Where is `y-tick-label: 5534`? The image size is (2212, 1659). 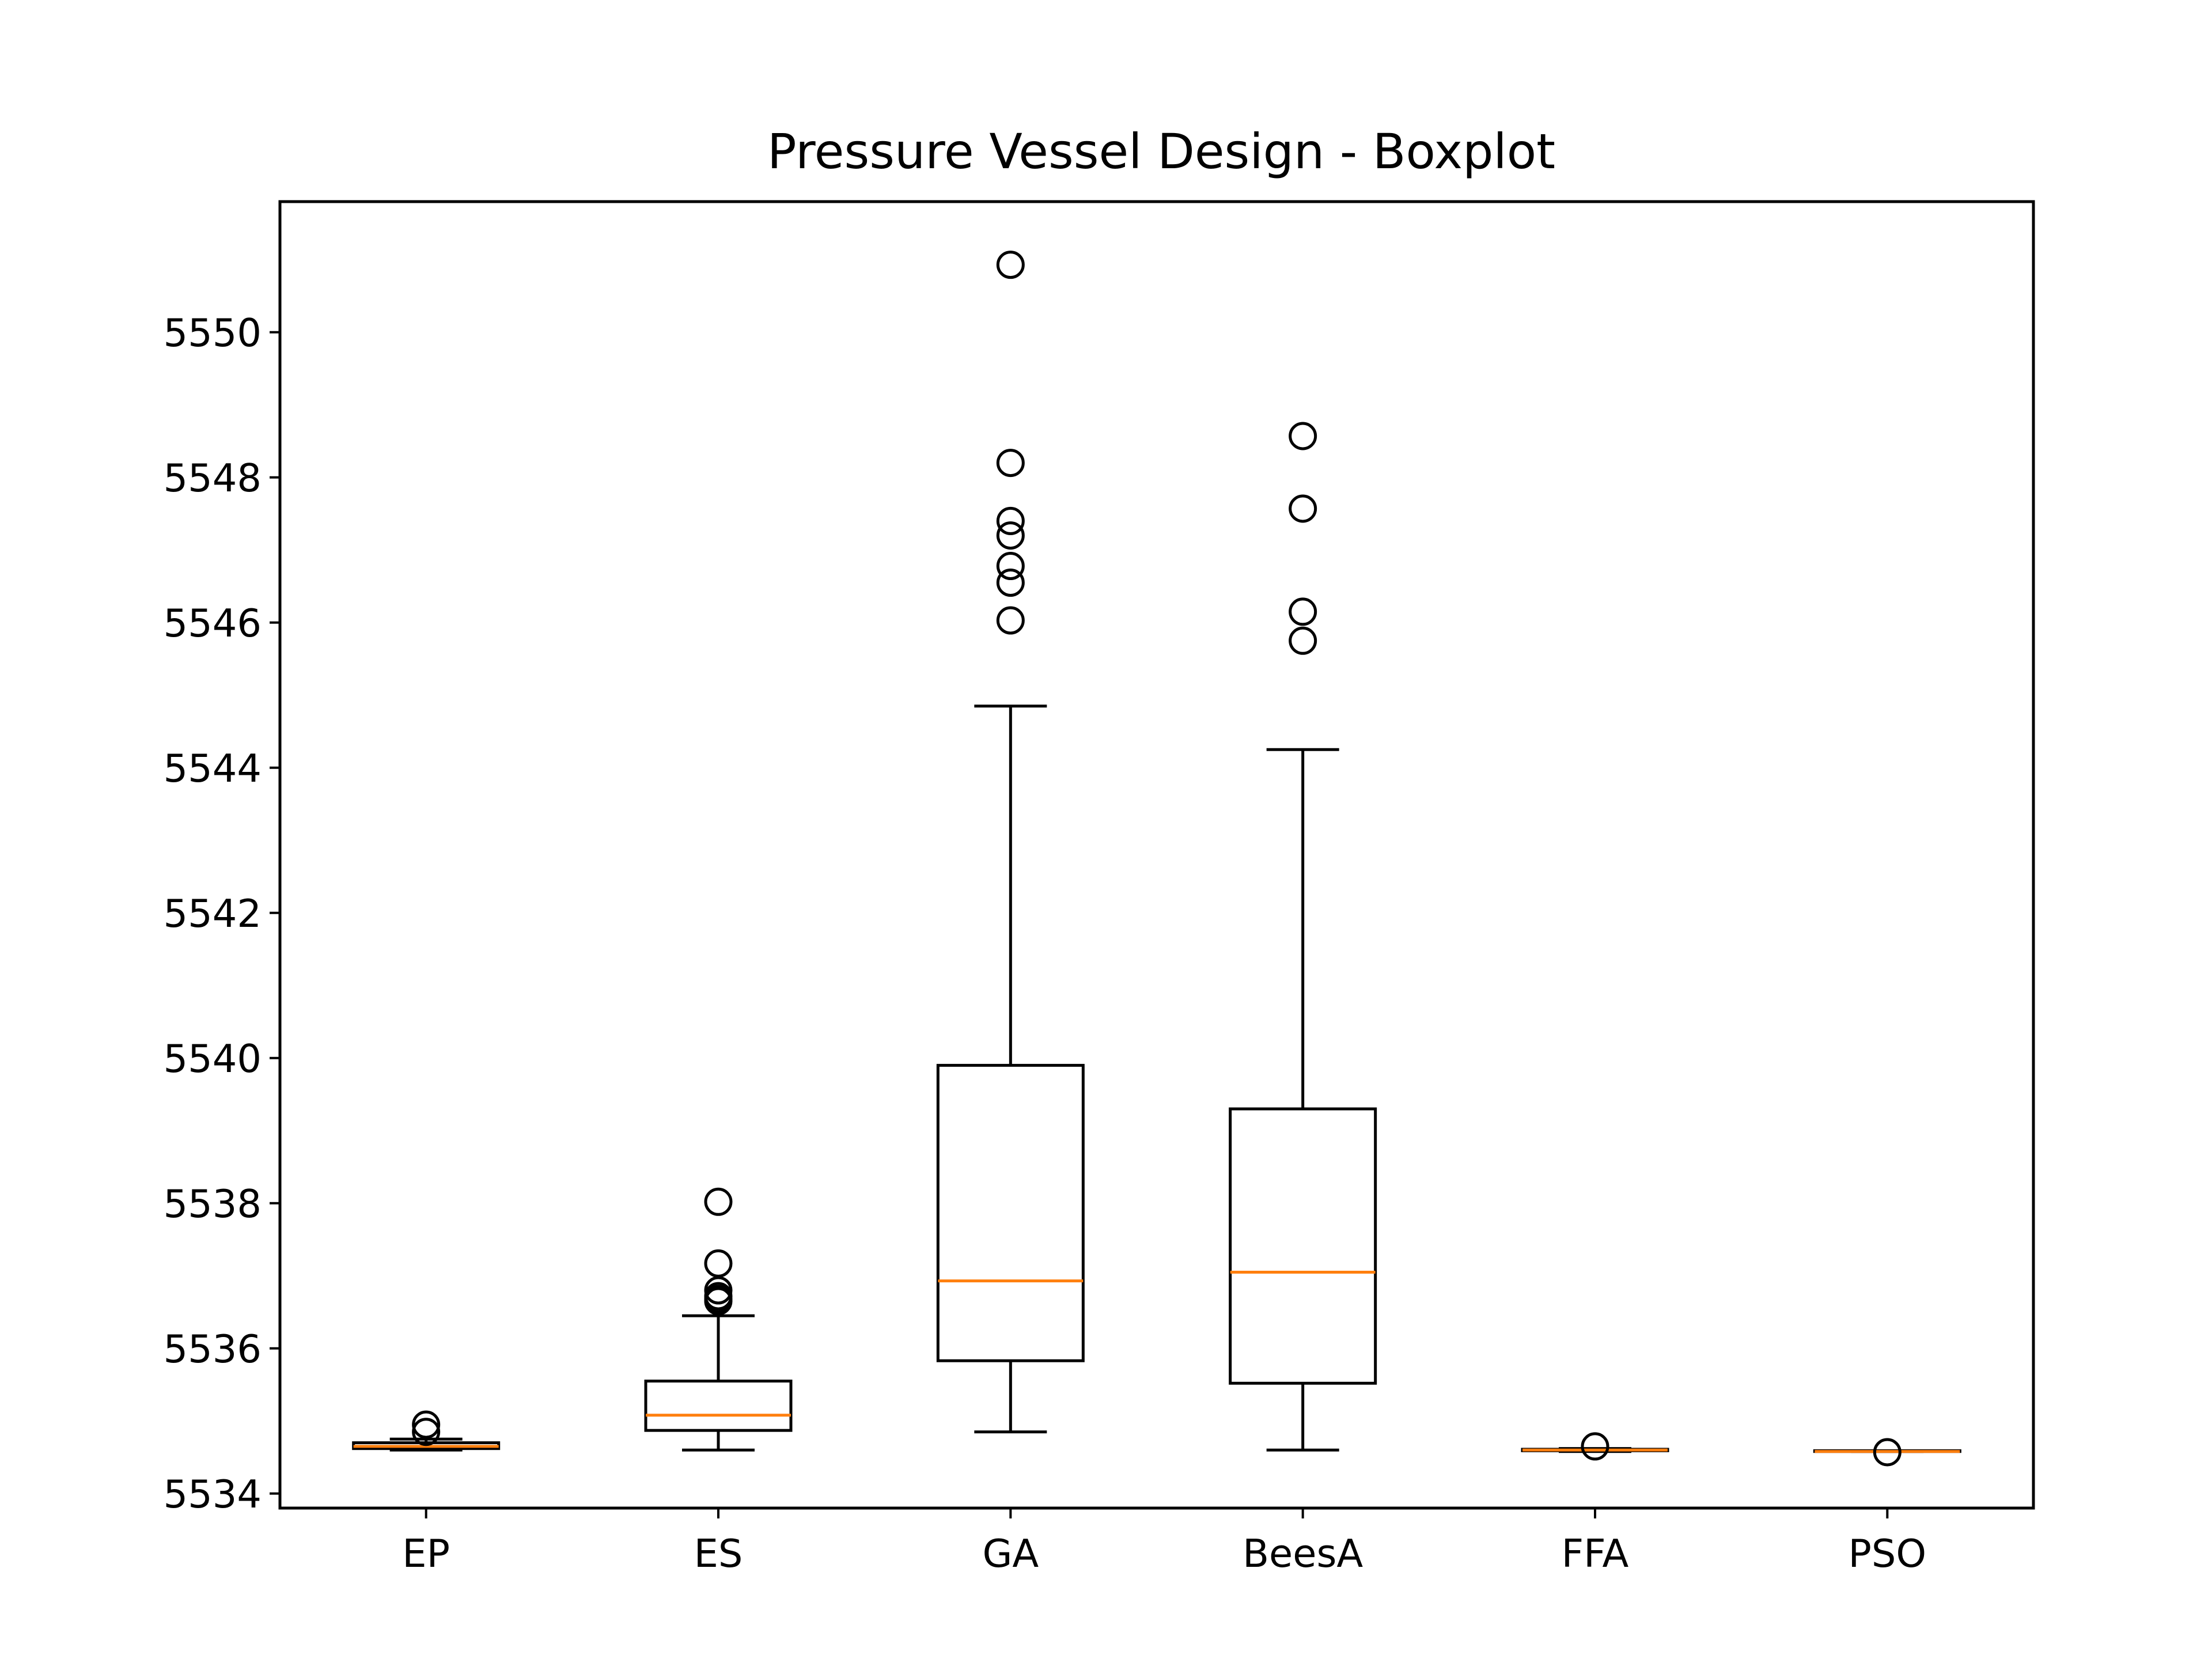
y-tick-label: 5534 is located at coordinates (212, 1494).